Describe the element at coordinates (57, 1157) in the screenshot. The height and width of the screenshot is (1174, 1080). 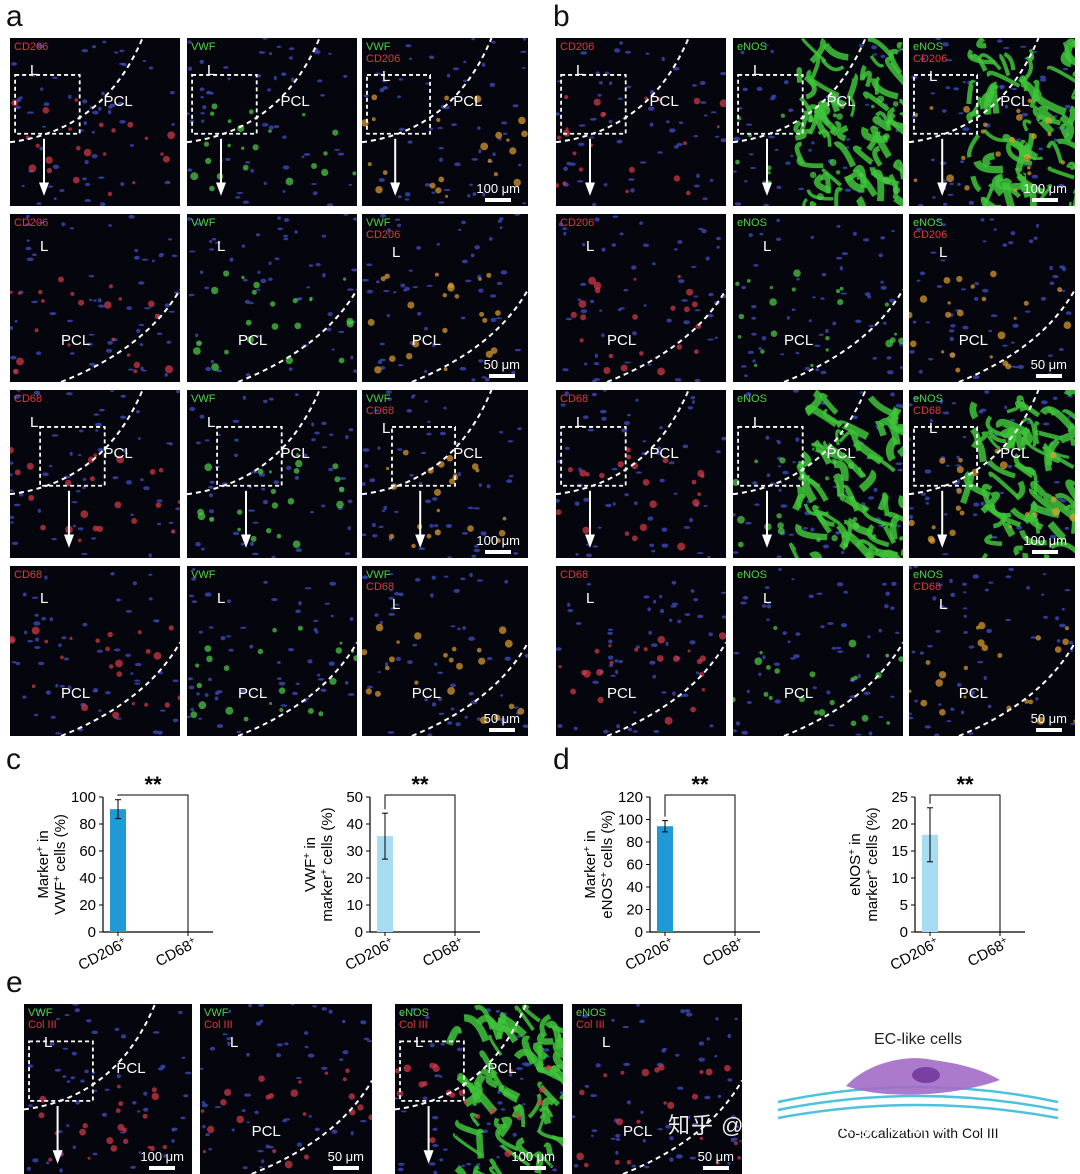
I see `arrow-down-icon` at that location.